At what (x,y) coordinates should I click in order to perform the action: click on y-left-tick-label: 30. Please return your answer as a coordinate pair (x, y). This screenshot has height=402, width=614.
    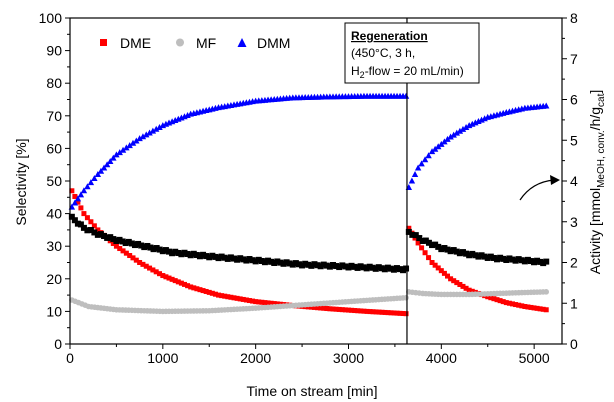
    Looking at the image, I should click on (54, 246).